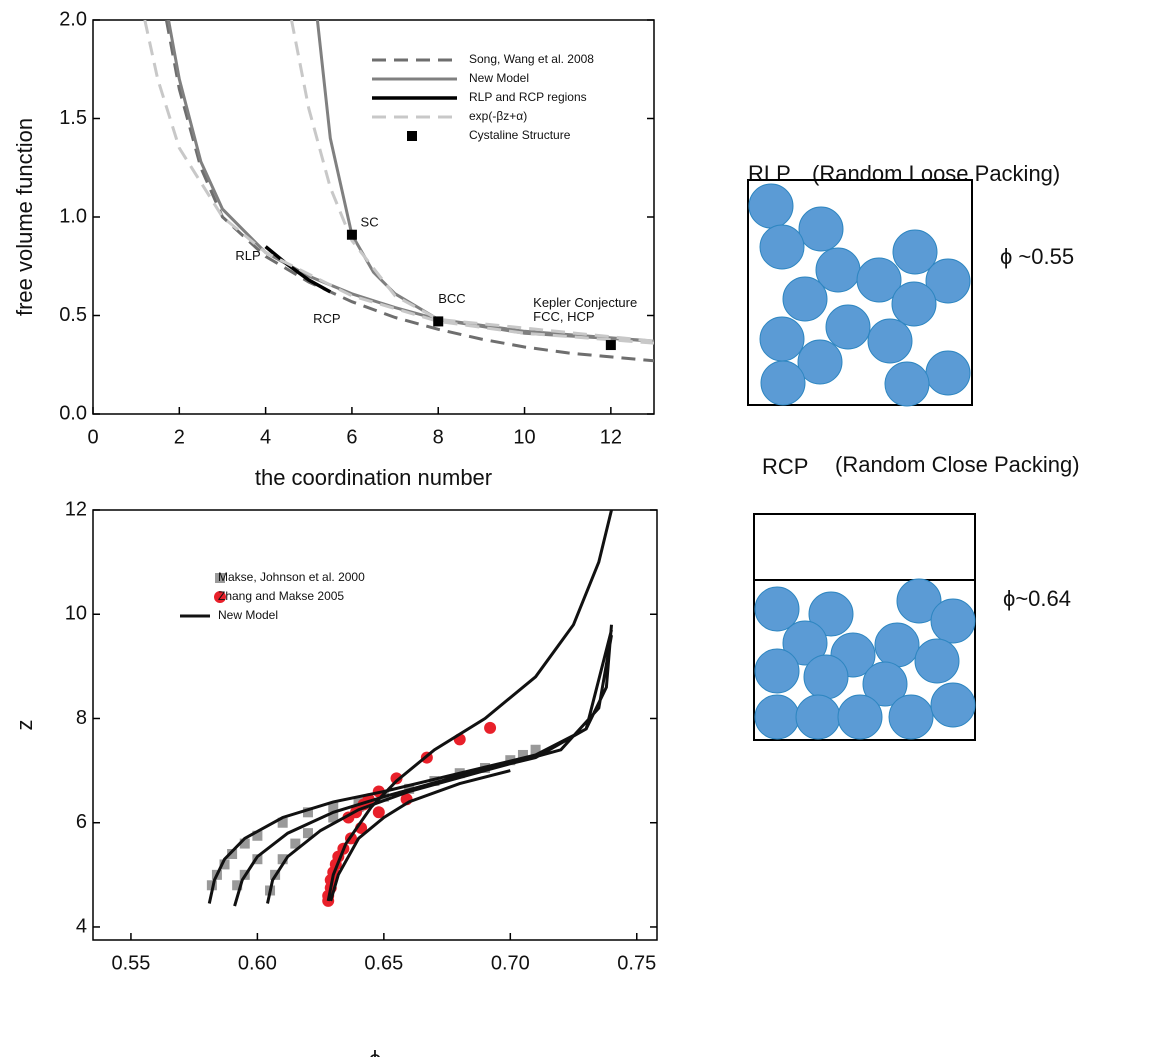  What do you see at coordinates (528, 97) in the screenshot?
I see `legend-label: RLP and RCP regions` at bounding box center [528, 97].